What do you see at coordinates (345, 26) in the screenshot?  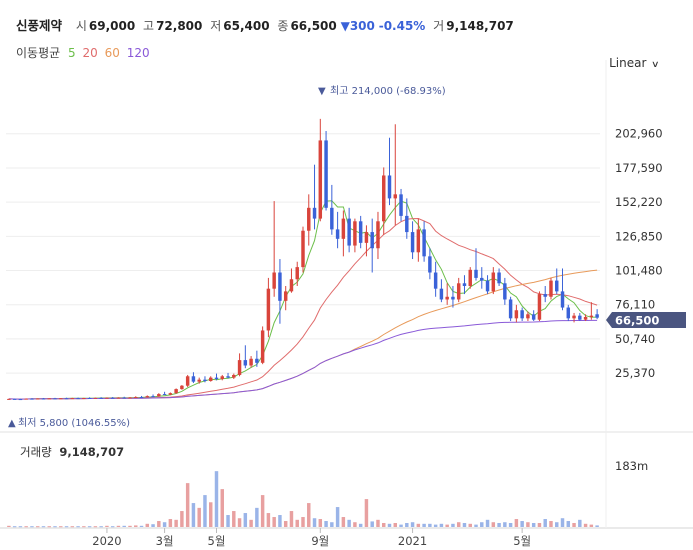 I see `change-down-icon: ▼` at bounding box center [345, 26].